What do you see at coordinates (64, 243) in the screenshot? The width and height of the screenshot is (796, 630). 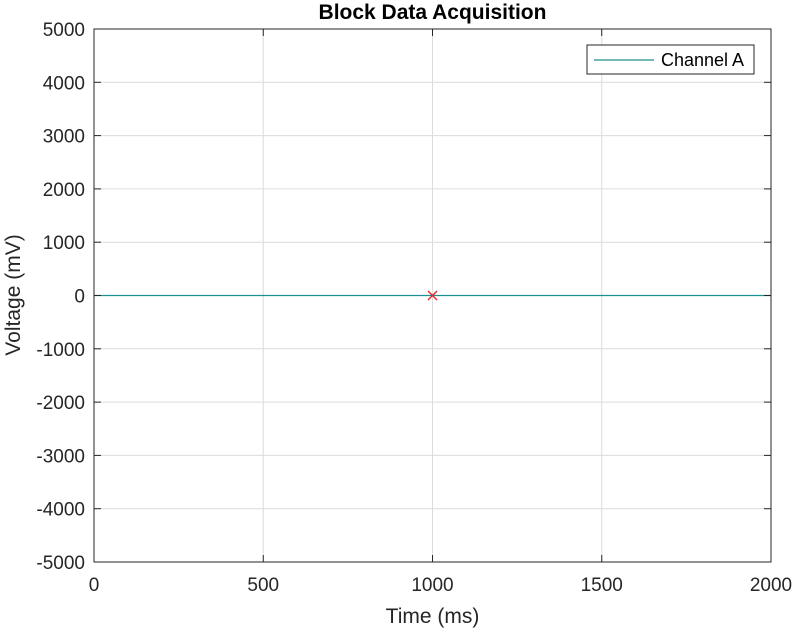 I see `y-tick-label: 1000` at bounding box center [64, 243].